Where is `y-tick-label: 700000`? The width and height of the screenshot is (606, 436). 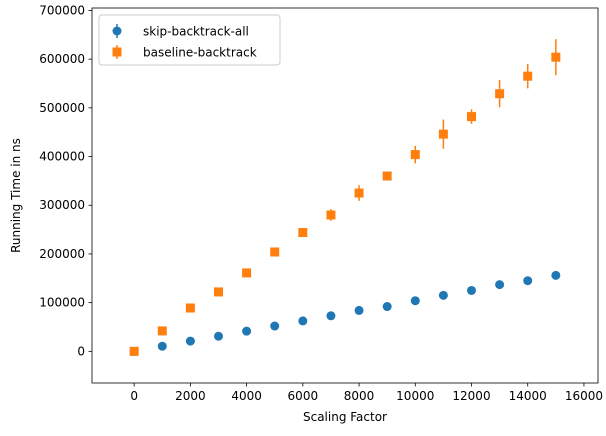 y-tick-label: 700000 is located at coordinates (62, 10).